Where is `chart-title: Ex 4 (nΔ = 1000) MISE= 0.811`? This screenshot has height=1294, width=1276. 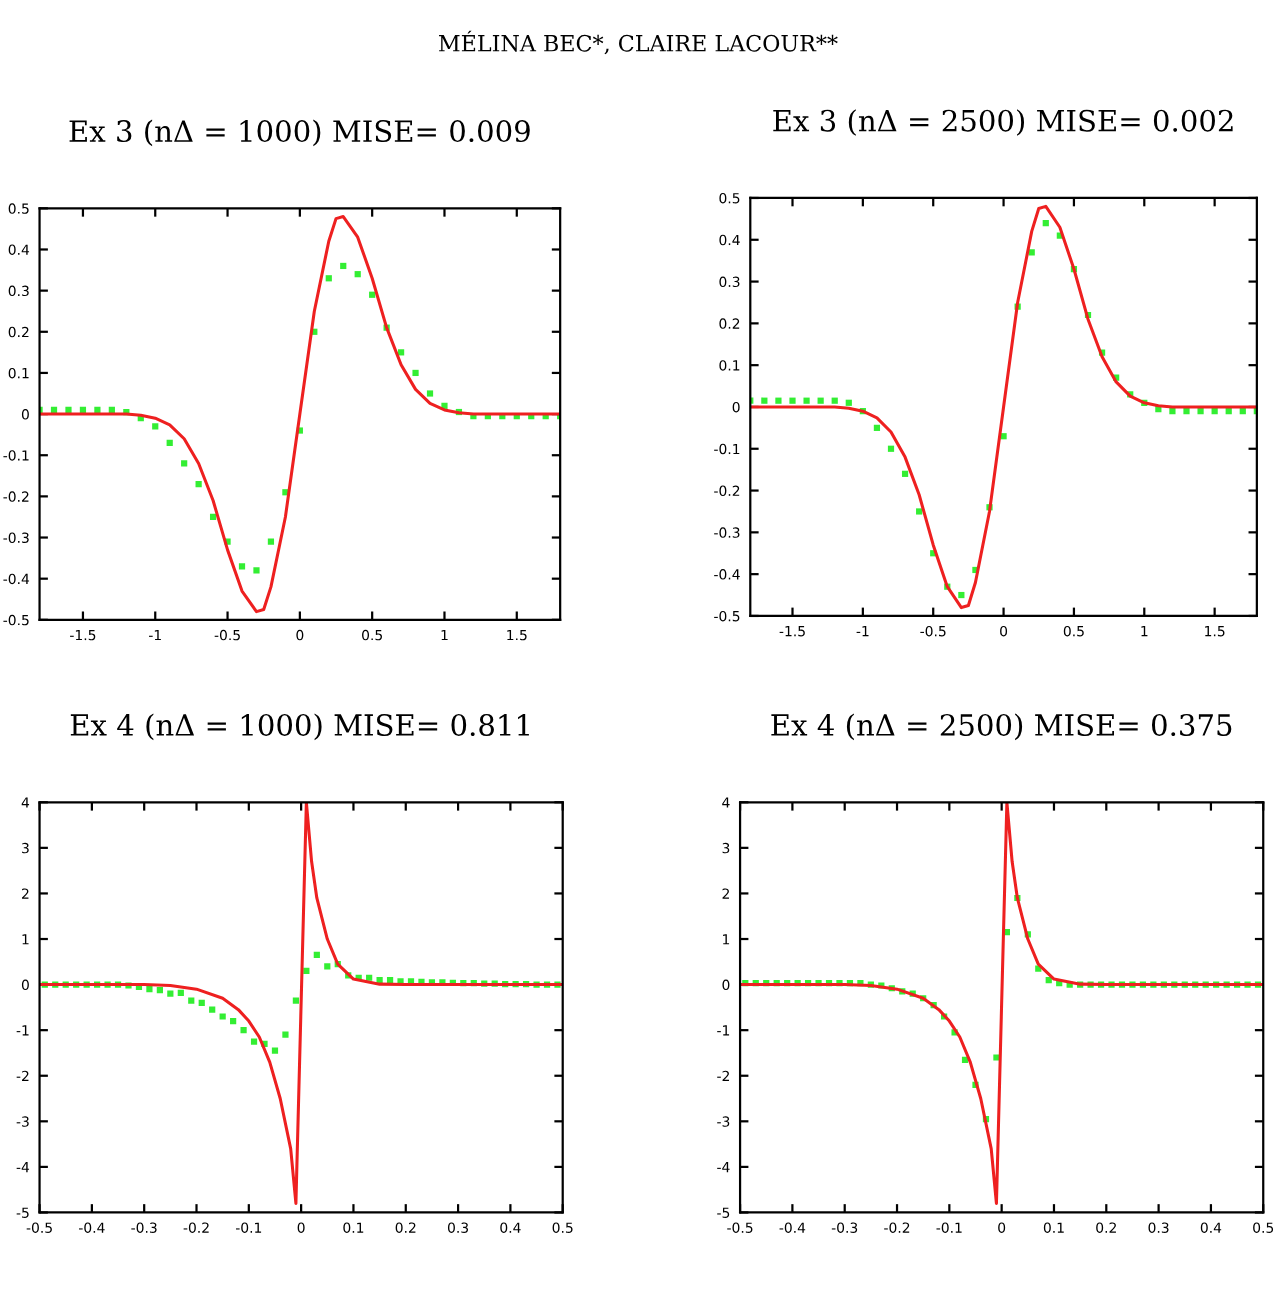
chart-title: Ex 4 (nΔ = 1000) MISE= 0.811 is located at coordinates (299, 727).